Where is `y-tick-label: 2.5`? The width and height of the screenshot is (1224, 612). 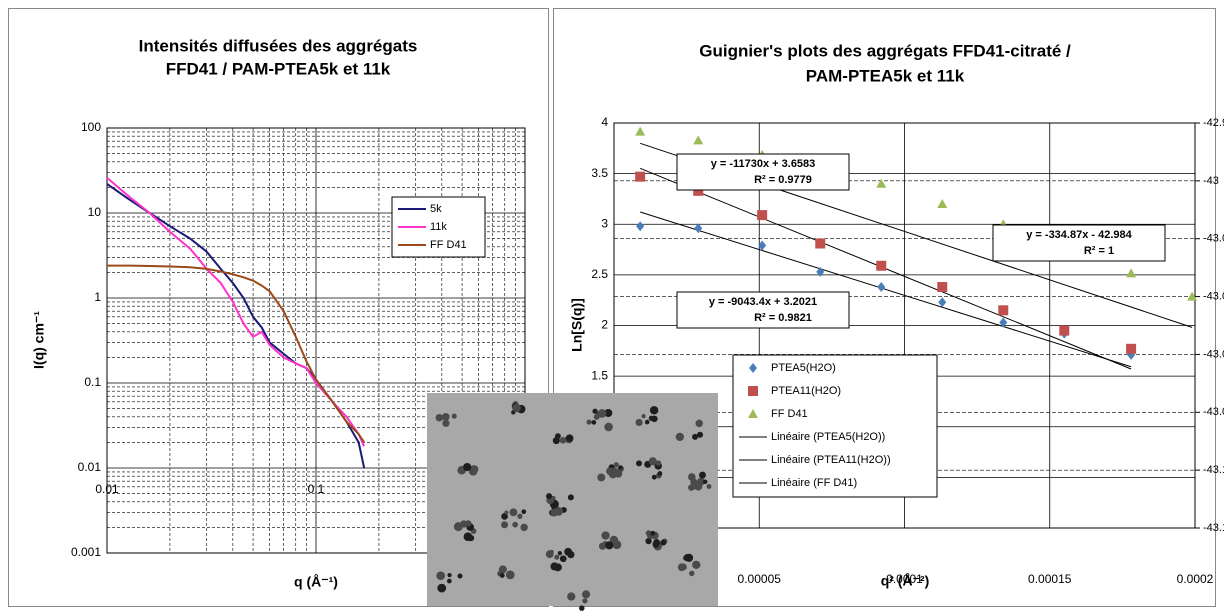
y-tick-label: 2.5 is located at coordinates (599, 274).